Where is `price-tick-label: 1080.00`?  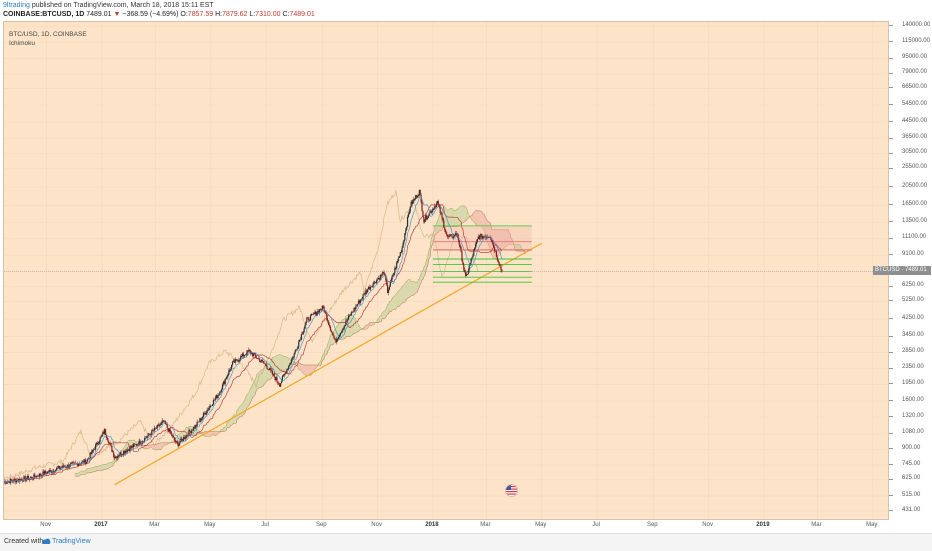 price-tick-label: 1080.00 is located at coordinates (913, 432).